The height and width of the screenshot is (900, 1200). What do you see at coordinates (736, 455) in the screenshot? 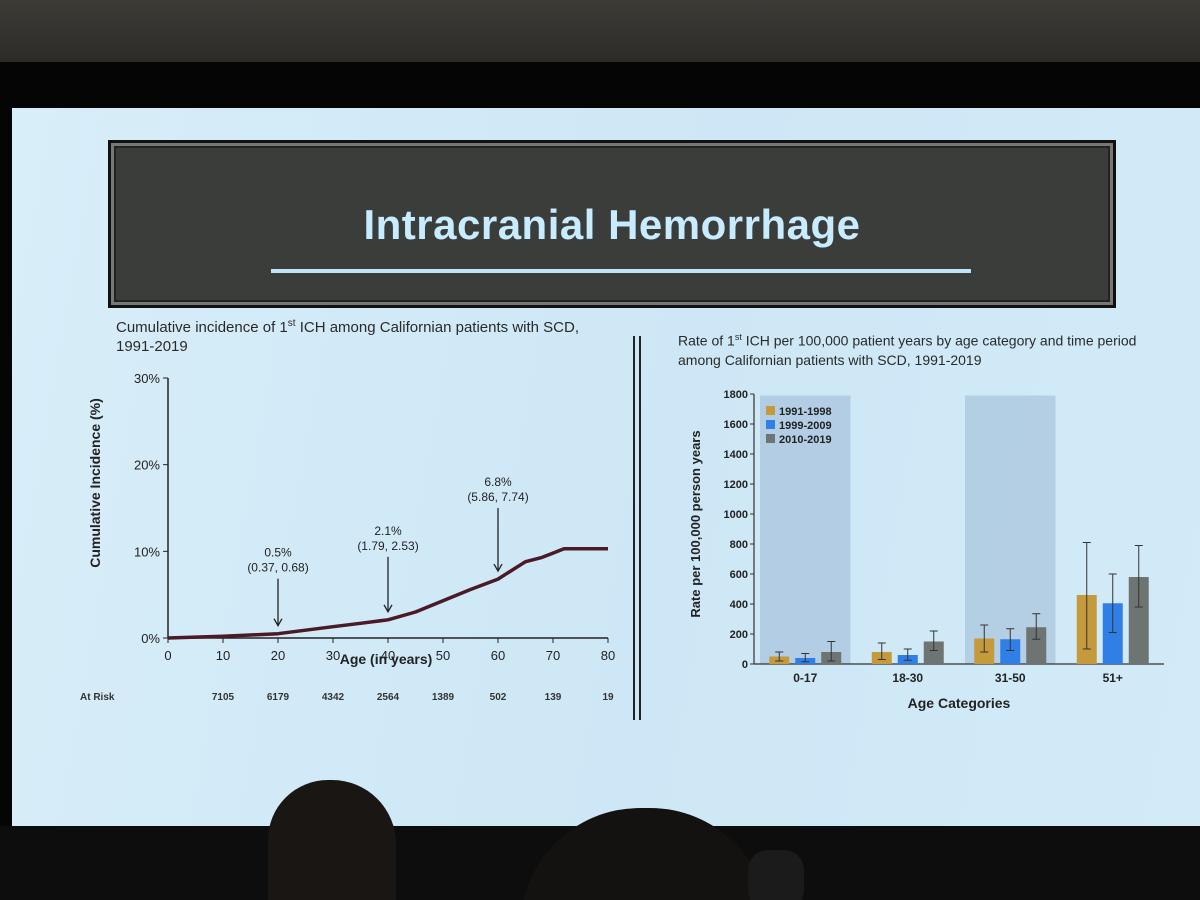
I see `bar-y-tick-label: 1400` at bounding box center [736, 455].